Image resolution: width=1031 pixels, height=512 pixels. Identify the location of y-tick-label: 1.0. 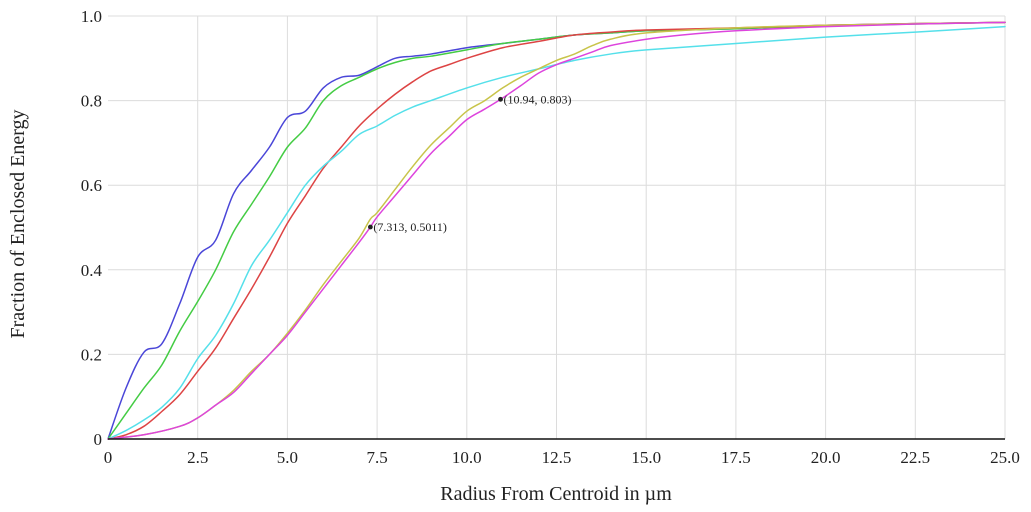
(91, 16).